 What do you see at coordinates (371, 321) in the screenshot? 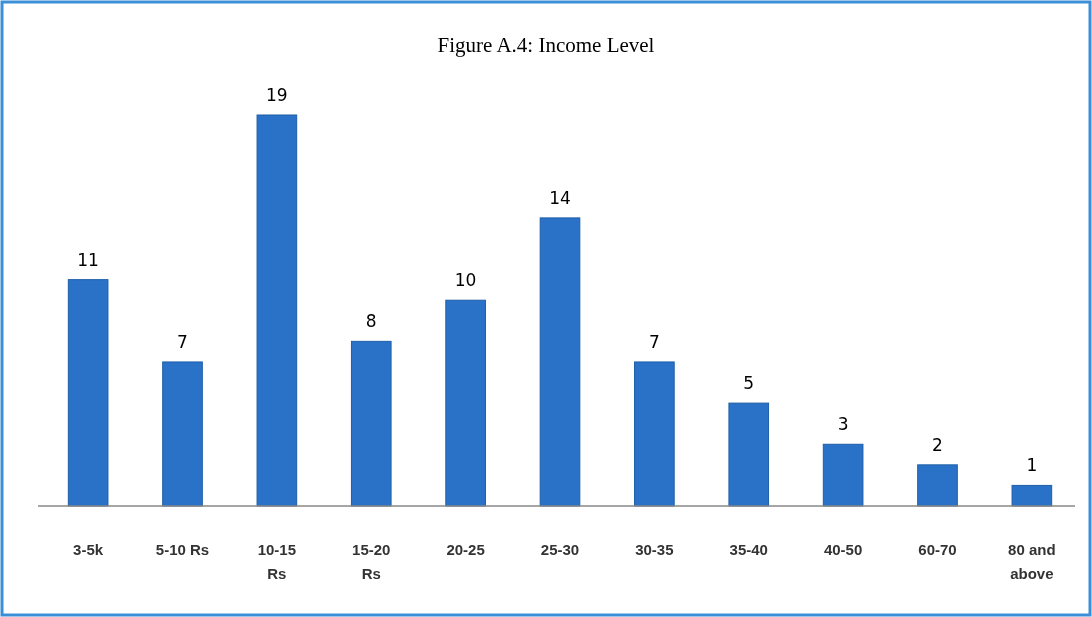
I see `data-label: 8` at bounding box center [371, 321].